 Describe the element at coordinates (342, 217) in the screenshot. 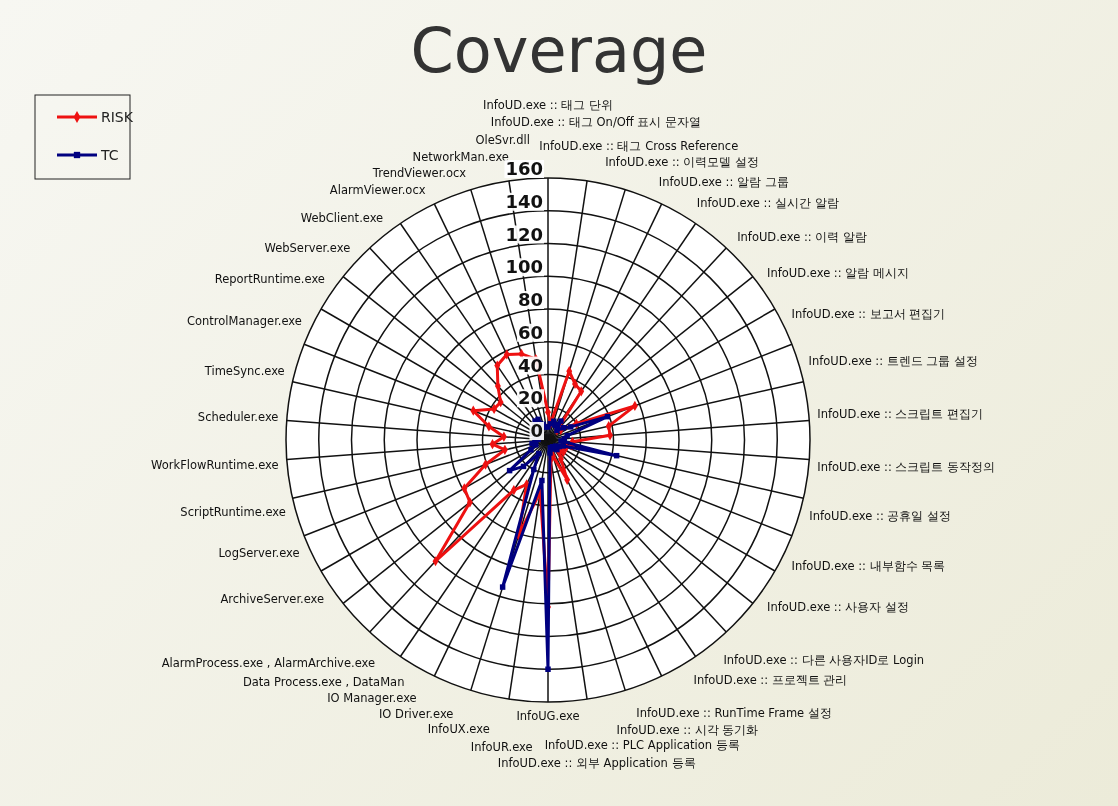

I see `spoke-label: WebClient.exe` at that location.